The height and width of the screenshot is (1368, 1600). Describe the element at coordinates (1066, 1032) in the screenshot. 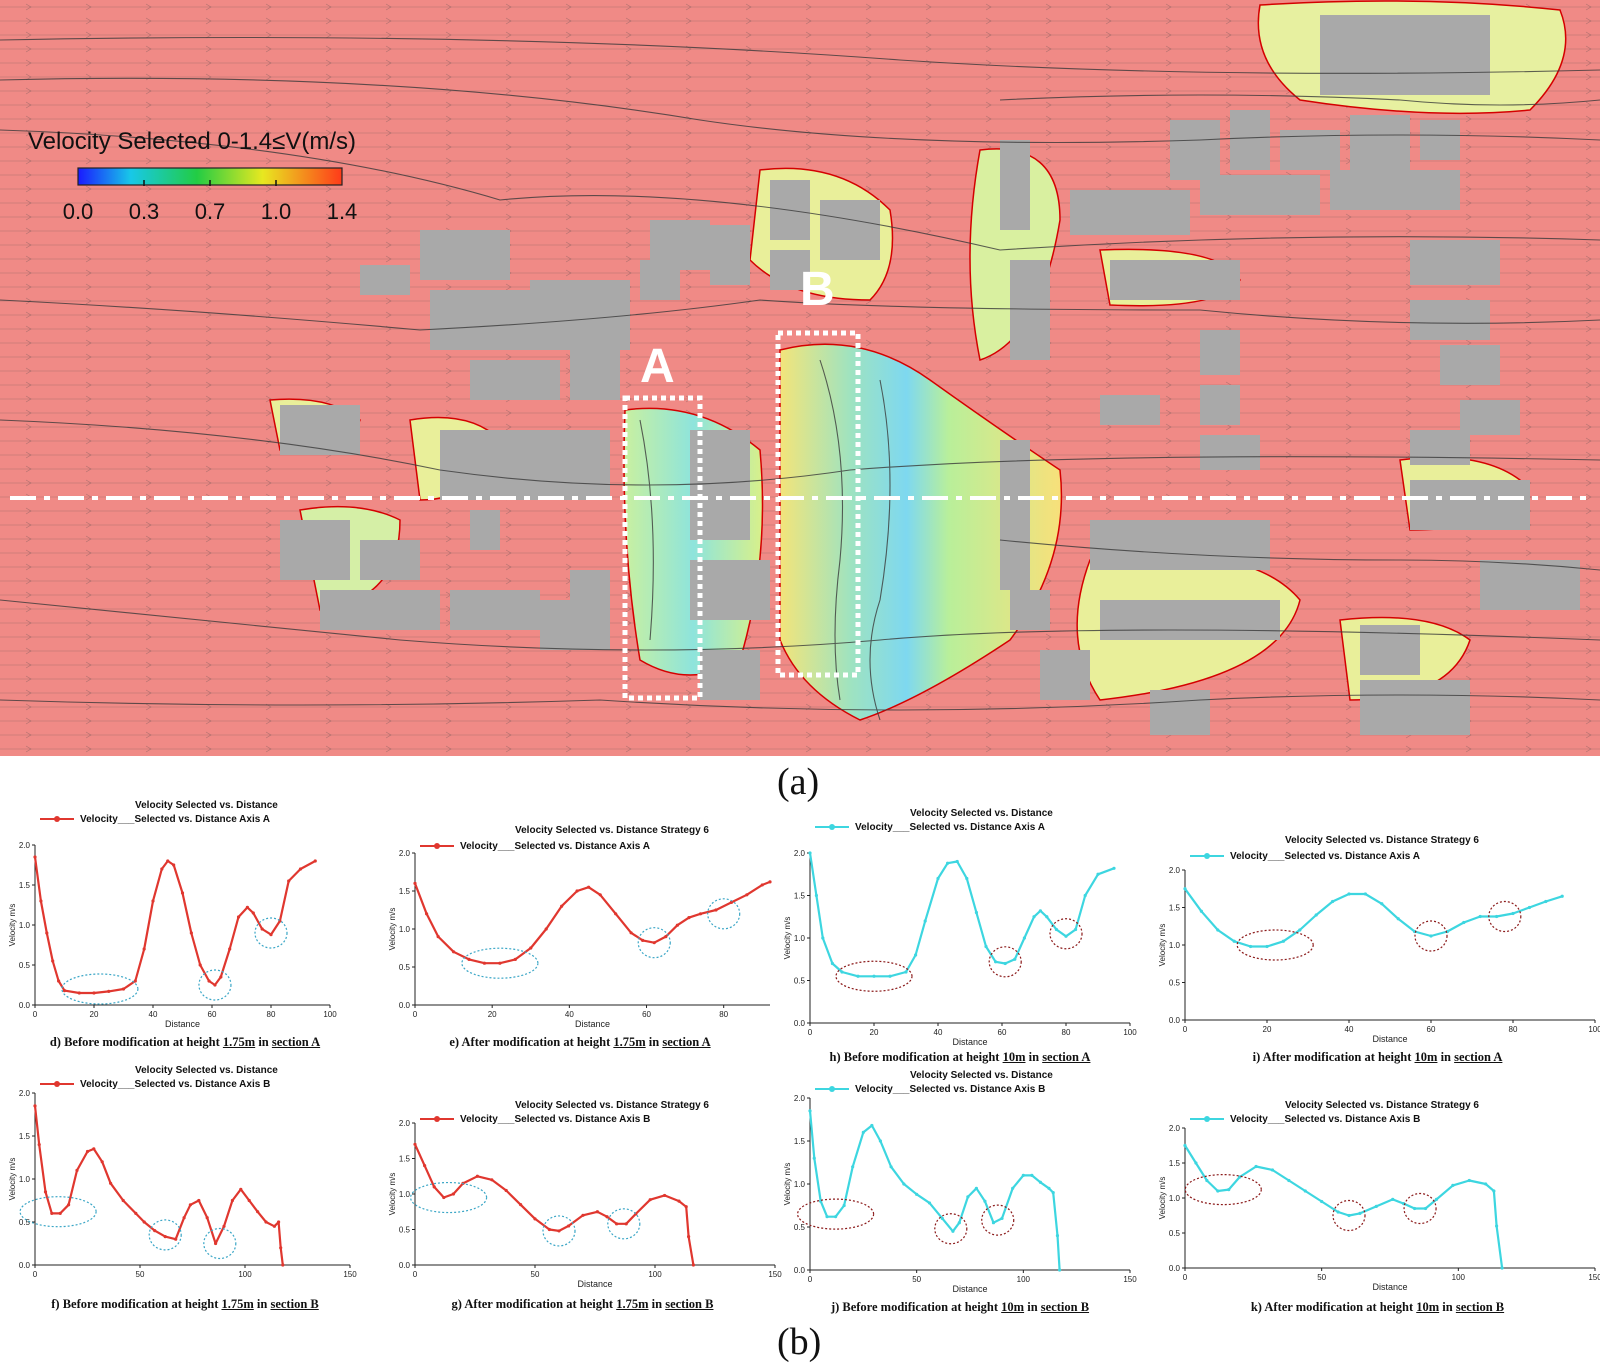

I see `x-tick-label: 80` at that location.